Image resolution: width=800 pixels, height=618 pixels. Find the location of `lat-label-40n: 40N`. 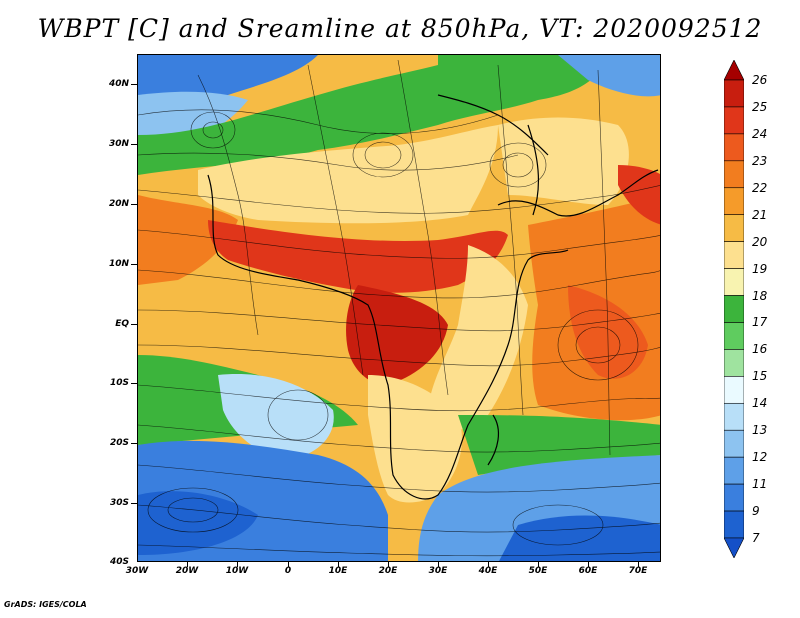

lat-label-40n: 40N is located at coordinates (118, 84).